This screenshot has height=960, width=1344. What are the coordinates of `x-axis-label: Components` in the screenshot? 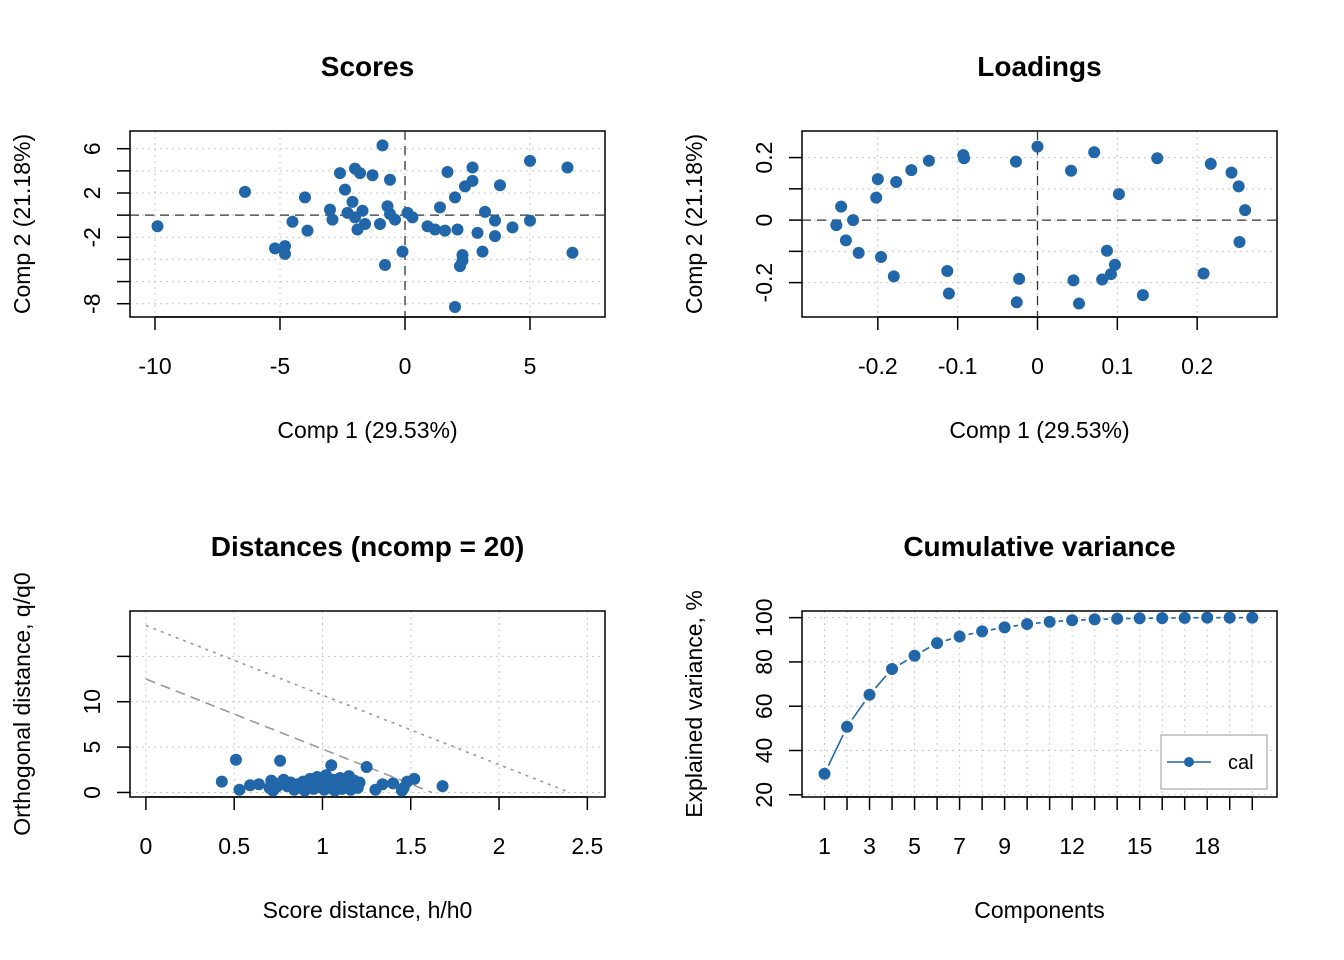 It's located at (1039, 910).